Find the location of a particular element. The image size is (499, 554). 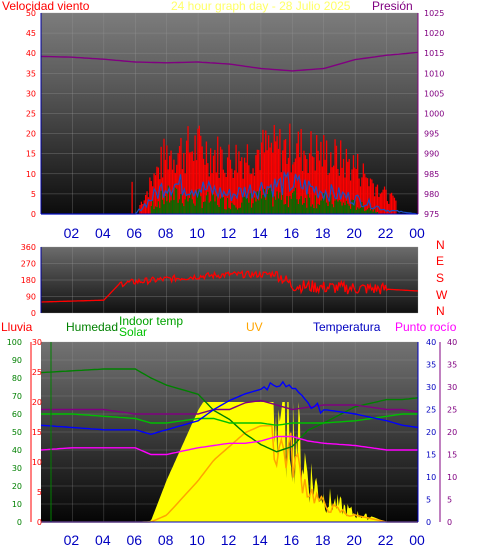

wind-speed-tick: 25 is located at coordinates (31, 114).